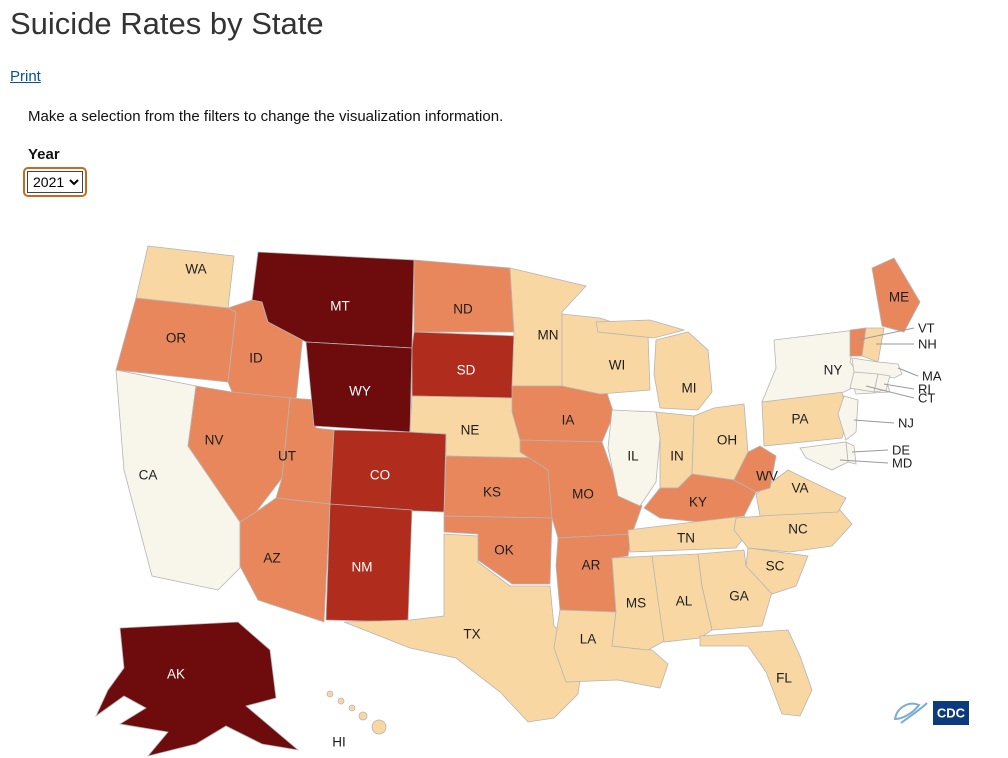 This screenshot has height=758, width=1008. What do you see at coordinates (239, 454) in the screenshot?
I see `state-NV` at bounding box center [239, 454].